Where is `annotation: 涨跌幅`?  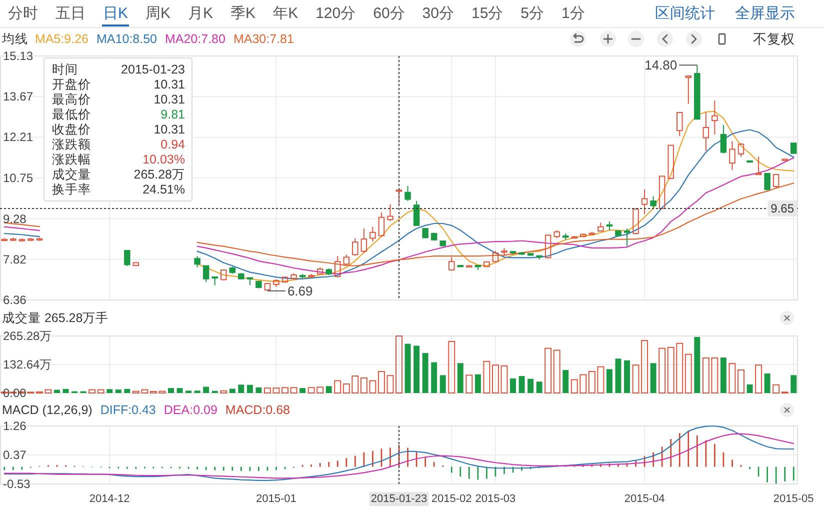 annotation: 涨跌幅 is located at coordinates (71, 159).